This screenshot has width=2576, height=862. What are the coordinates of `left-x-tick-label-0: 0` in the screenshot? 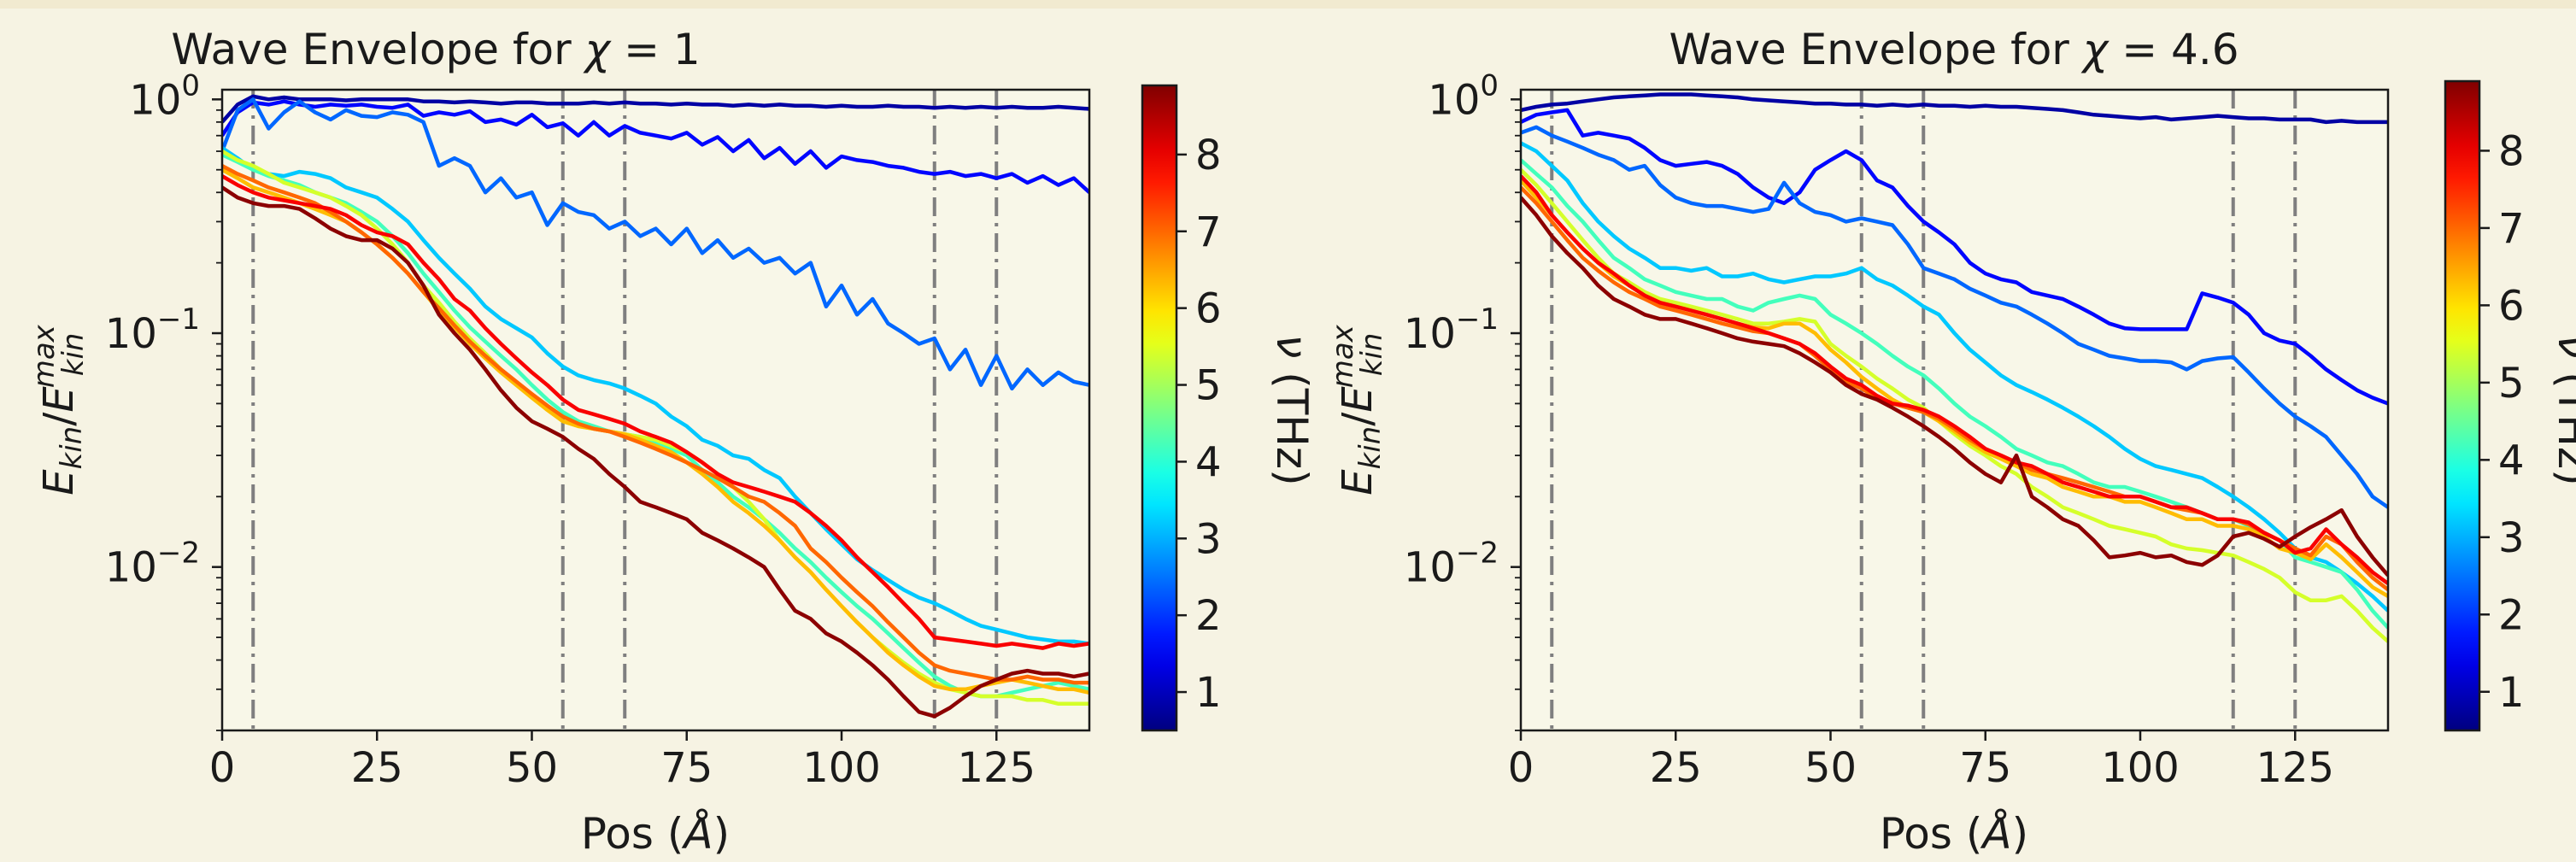 It's located at (222, 768).